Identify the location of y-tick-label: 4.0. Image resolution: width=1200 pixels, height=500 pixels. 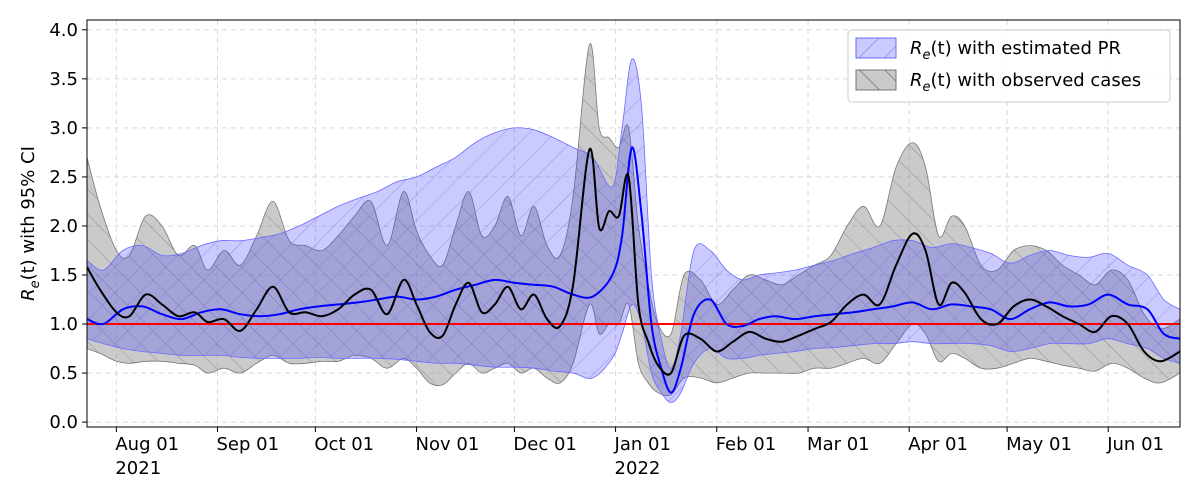
(63, 30).